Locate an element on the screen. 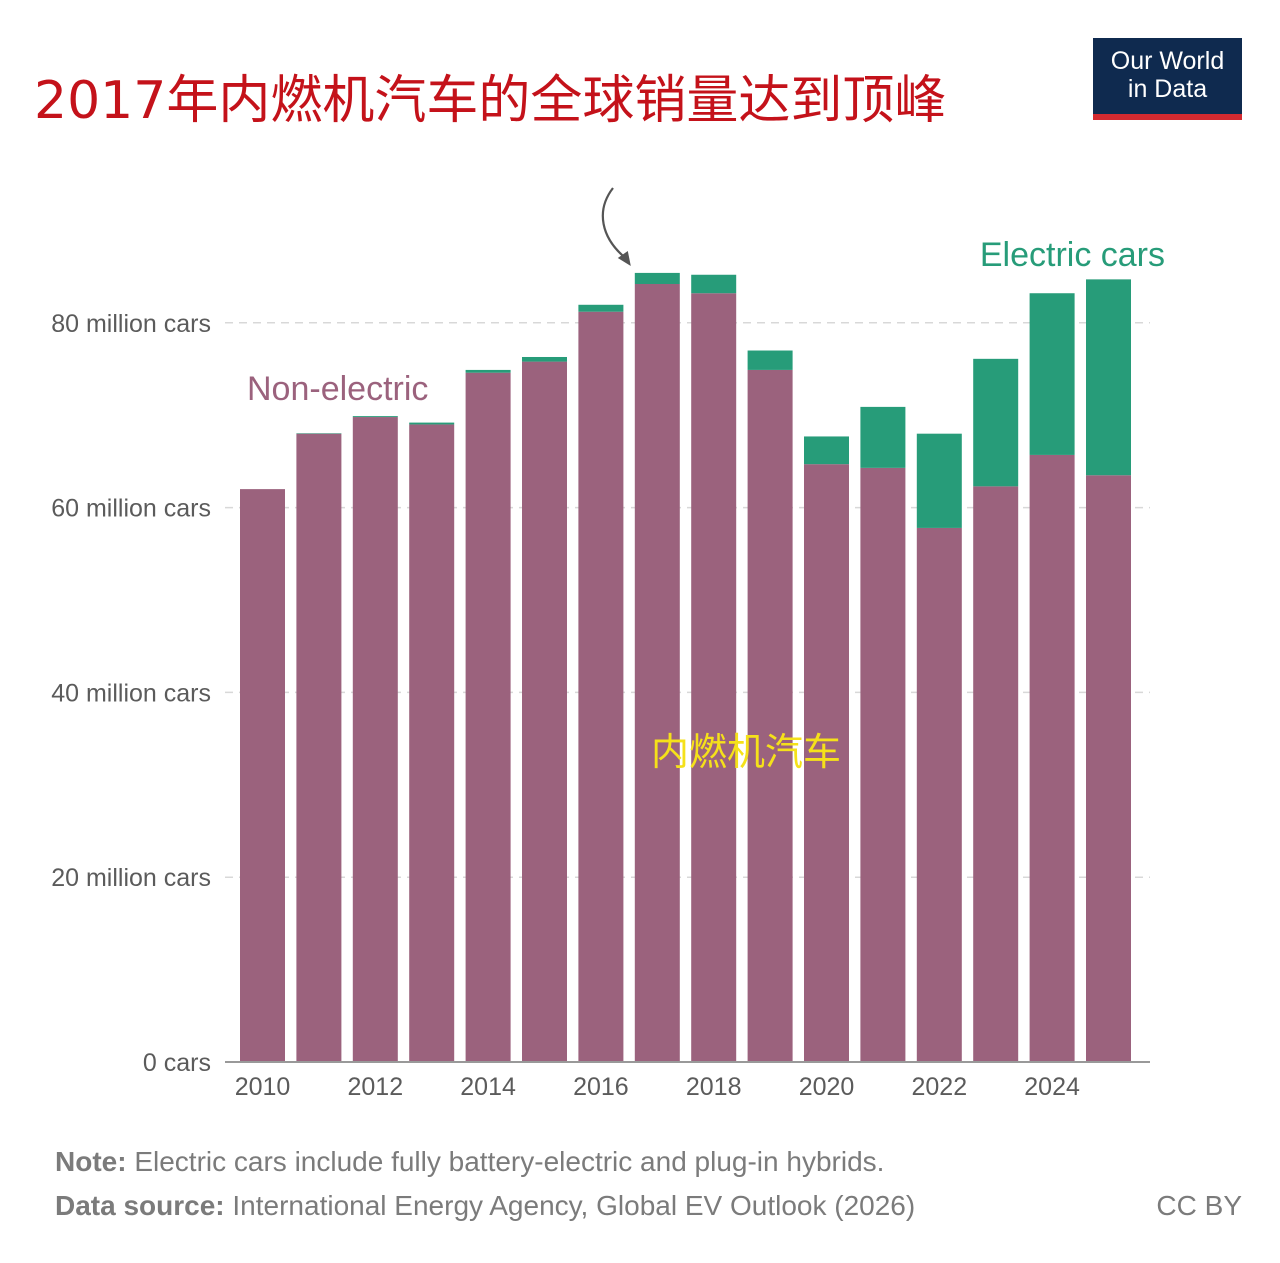 The width and height of the screenshot is (1280, 1263). bar-non-electric-2015 is located at coordinates (544, 711).